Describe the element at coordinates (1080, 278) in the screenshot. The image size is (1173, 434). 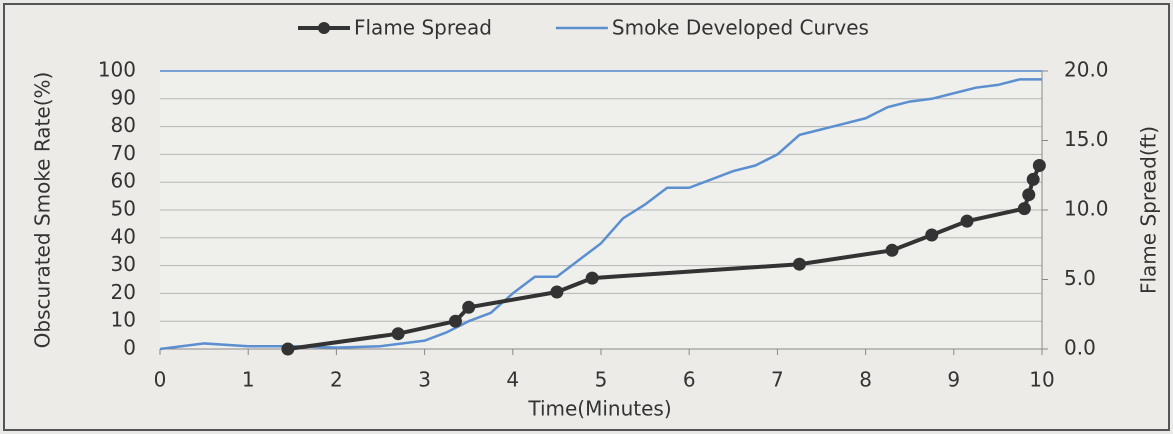
I see `y2-tick-label: 5.0` at that location.